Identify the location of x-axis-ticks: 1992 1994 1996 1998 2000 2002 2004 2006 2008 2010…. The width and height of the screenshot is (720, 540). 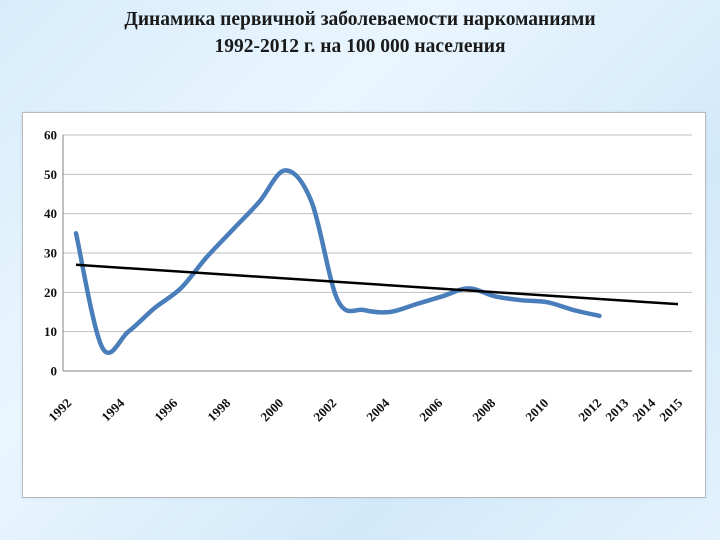
(365, 409).